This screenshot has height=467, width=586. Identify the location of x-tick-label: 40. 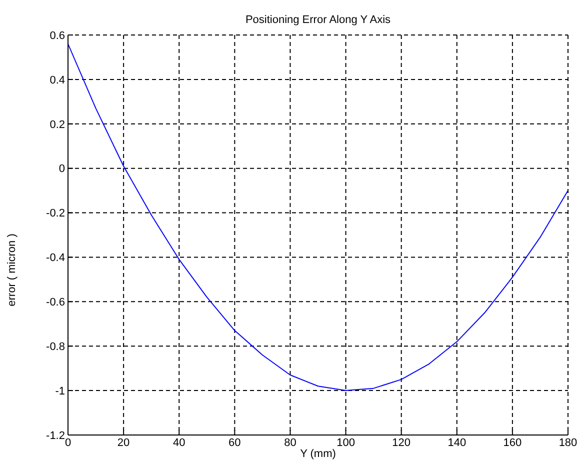
(179, 442).